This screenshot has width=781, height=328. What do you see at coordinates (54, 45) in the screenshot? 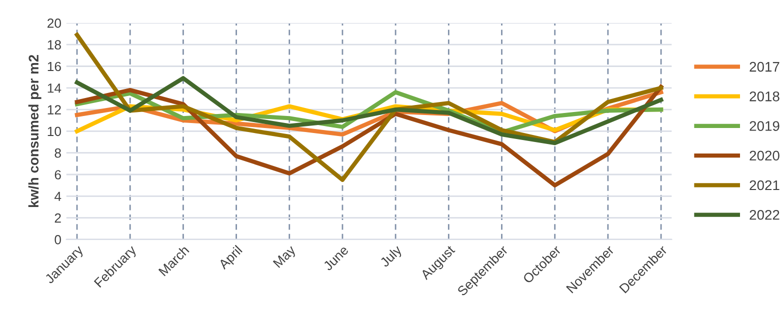
I see `y-tick-label: 18` at bounding box center [54, 45].